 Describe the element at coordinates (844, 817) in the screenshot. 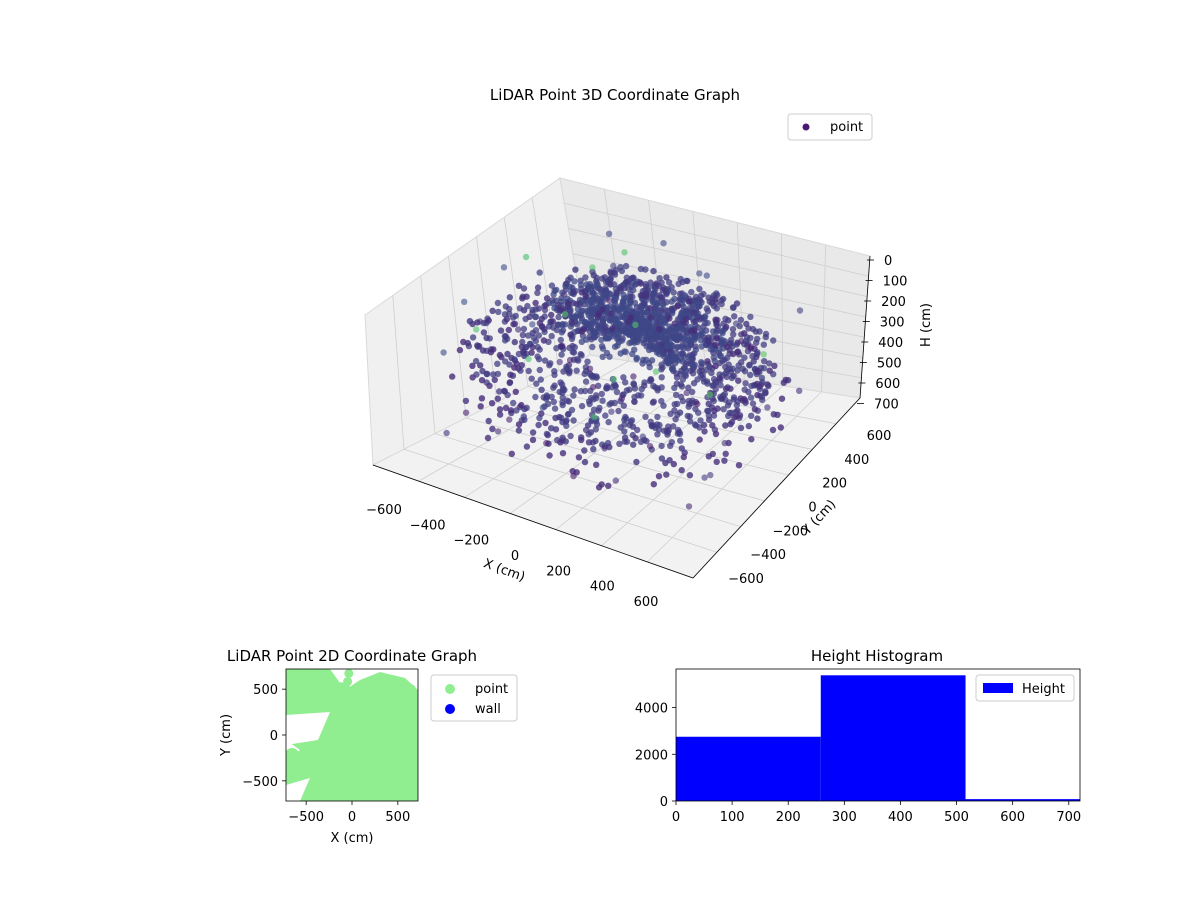

I see `hist-x-tick-label: 300` at that location.